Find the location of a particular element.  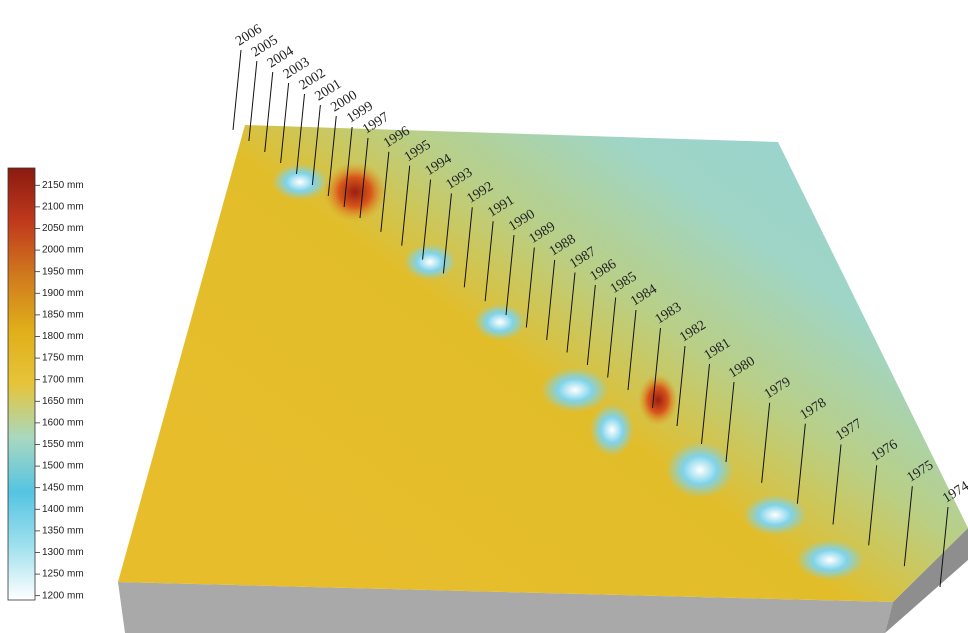

colorbar-tick-label: 1350 mm is located at coordinates (63, 531).